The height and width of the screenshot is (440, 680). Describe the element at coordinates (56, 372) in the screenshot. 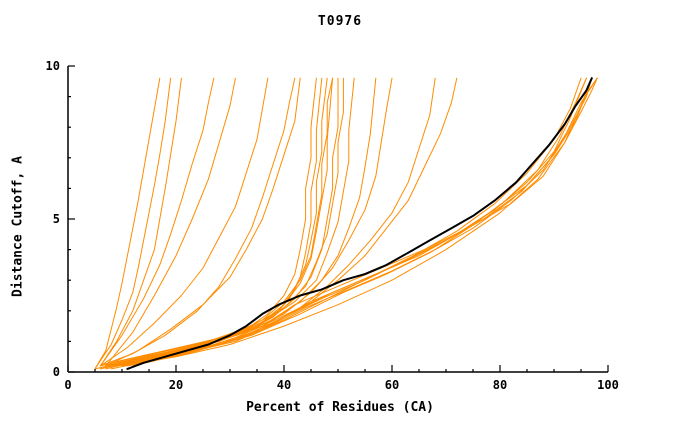

I see `y-tick-label: 0` at that location.